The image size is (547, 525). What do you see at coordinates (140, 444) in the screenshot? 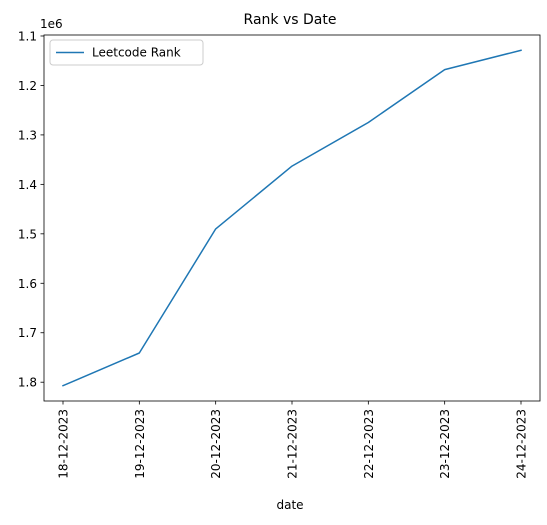
I see `x-tick-label: 19-12-2023` at bounding box center [140, 444].